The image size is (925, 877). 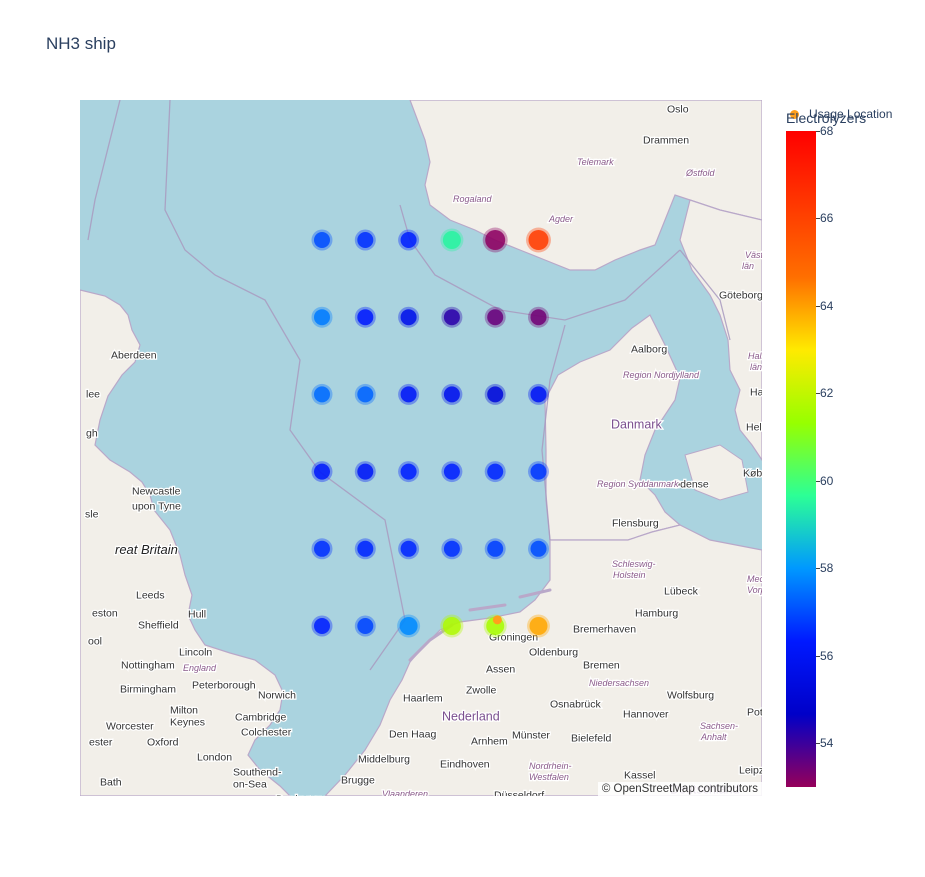 I want to click on map-label: Telemark, so click(x=595, y=162).